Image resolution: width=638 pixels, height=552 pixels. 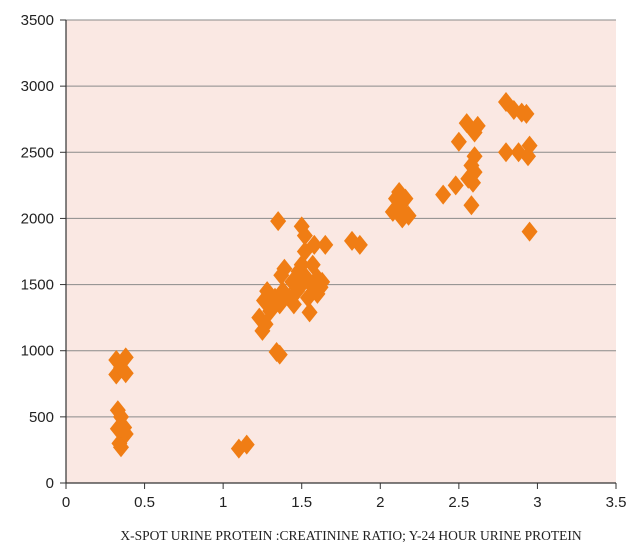 I want to click on y-tick-label: 0, so click(x=50, y=483).